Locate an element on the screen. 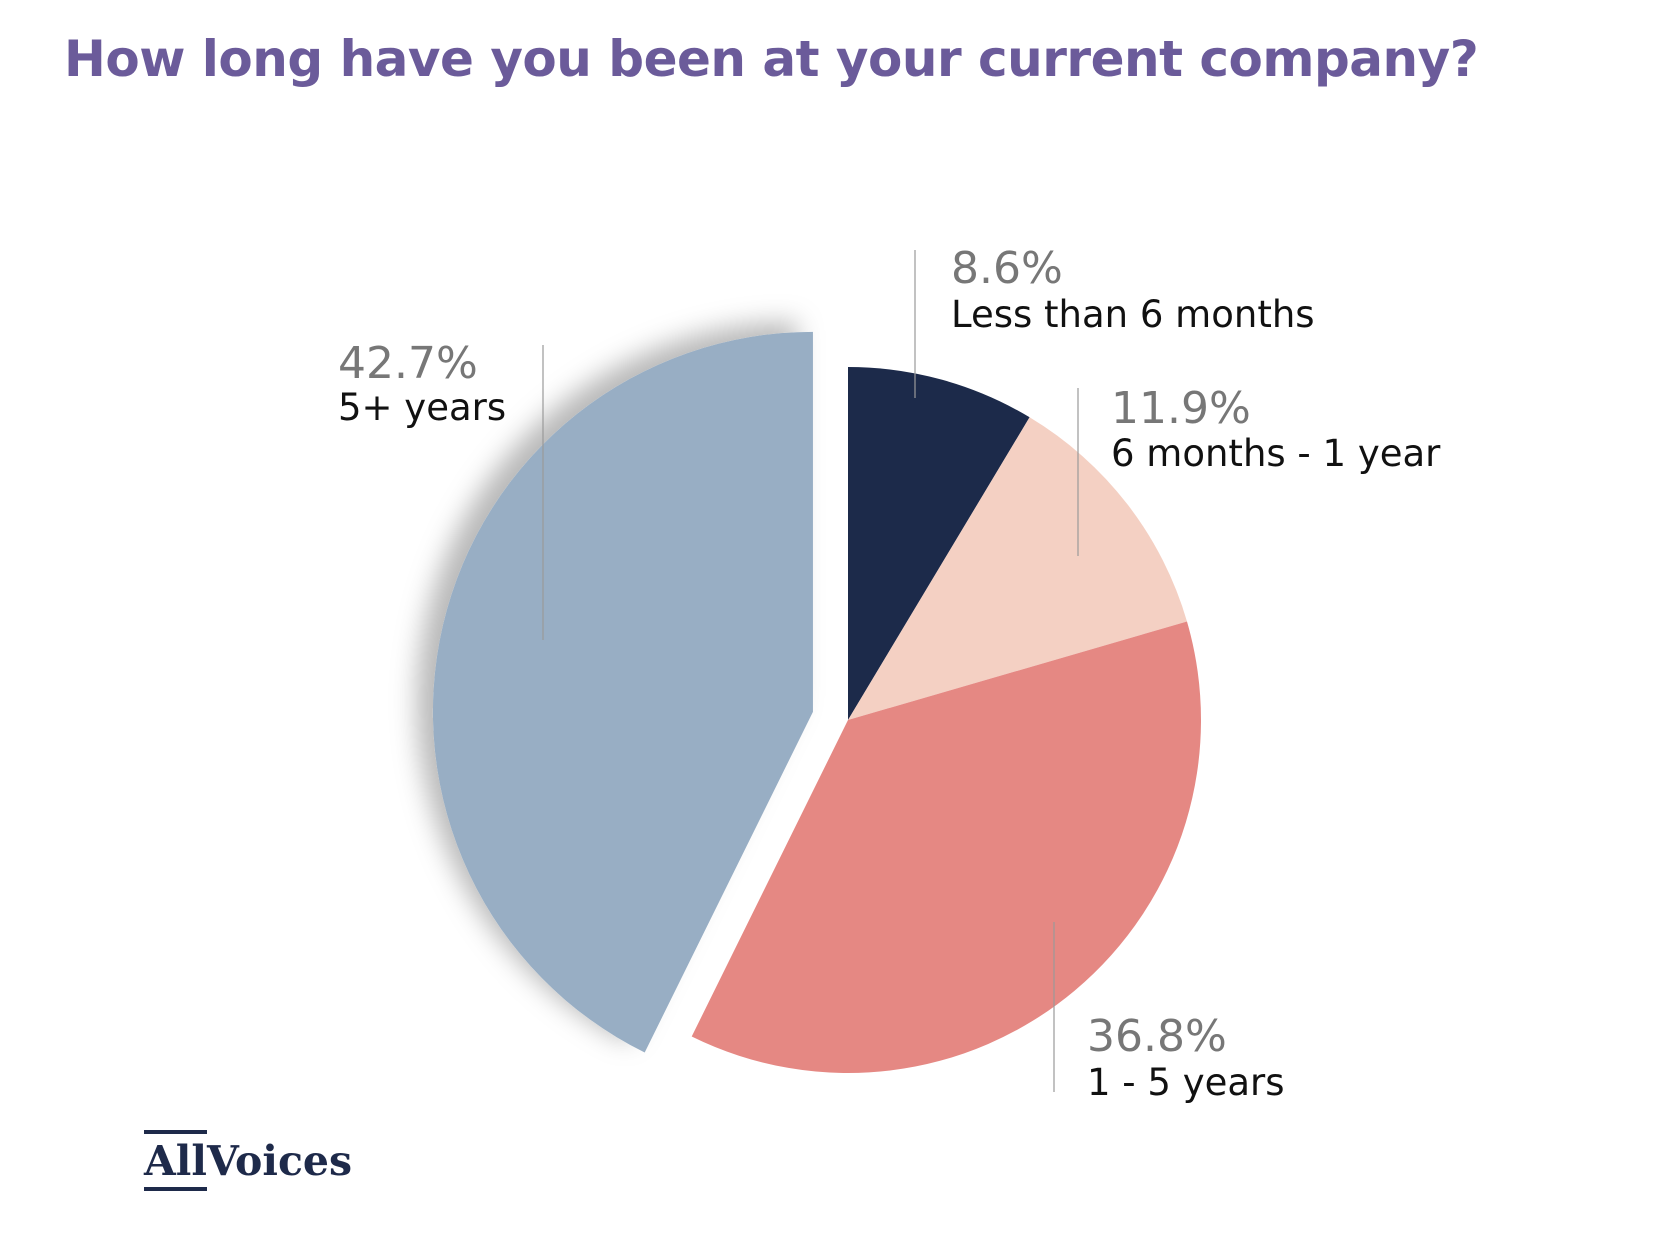 Image resolution: width=1667 pixels, height=1250 pixels. slice-percent-label: 11.9% is located at coordinates (1181, 408).